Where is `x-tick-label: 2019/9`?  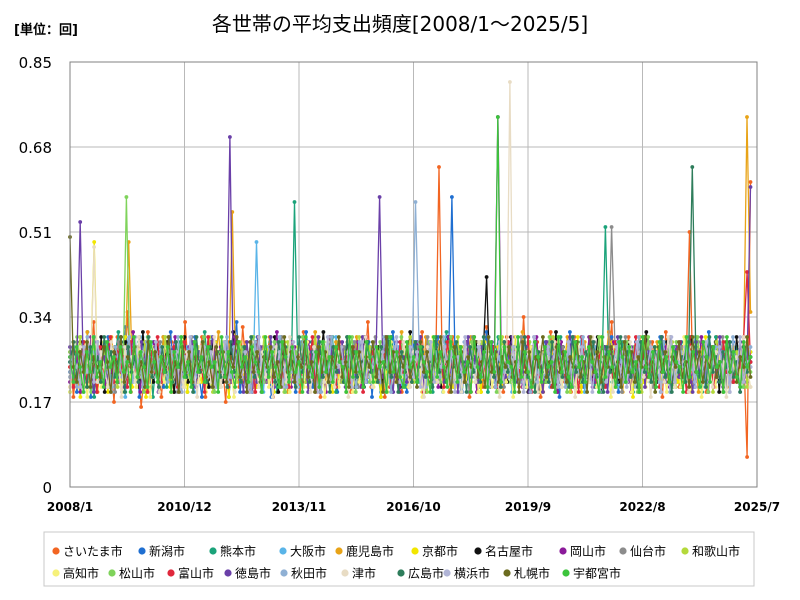
x-tick-label: 2019/9 is located at coordinates (528, 507).